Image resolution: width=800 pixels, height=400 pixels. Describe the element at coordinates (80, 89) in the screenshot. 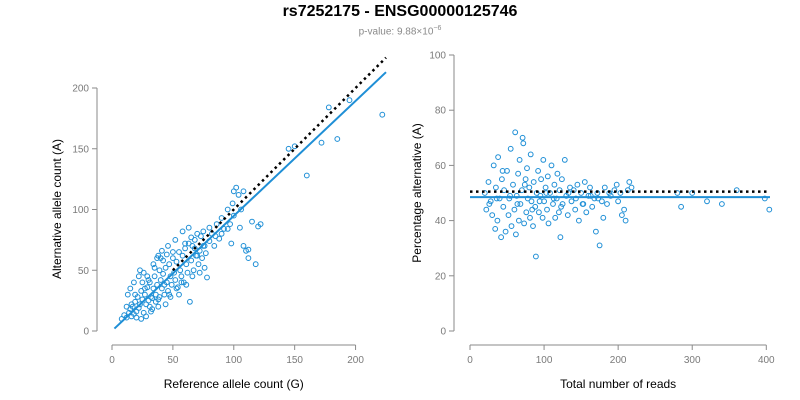

I see `y-tick-label: 200` at that location.